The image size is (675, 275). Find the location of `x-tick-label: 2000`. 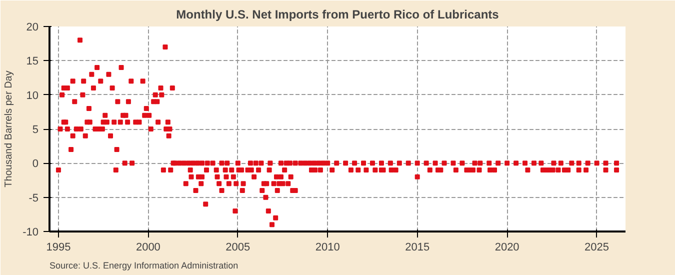

x-tick-label: 2000 is located at coordinates (148, 248).